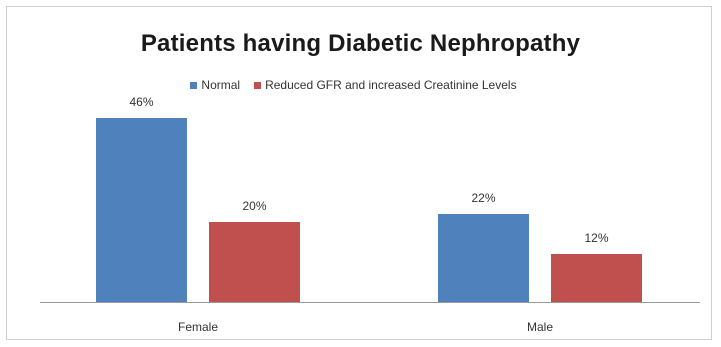 The image size is (721, 347). Describe the element at coordinates (540, 327) in the screenshot. I see `x-tick-label-male: Male` at that location.